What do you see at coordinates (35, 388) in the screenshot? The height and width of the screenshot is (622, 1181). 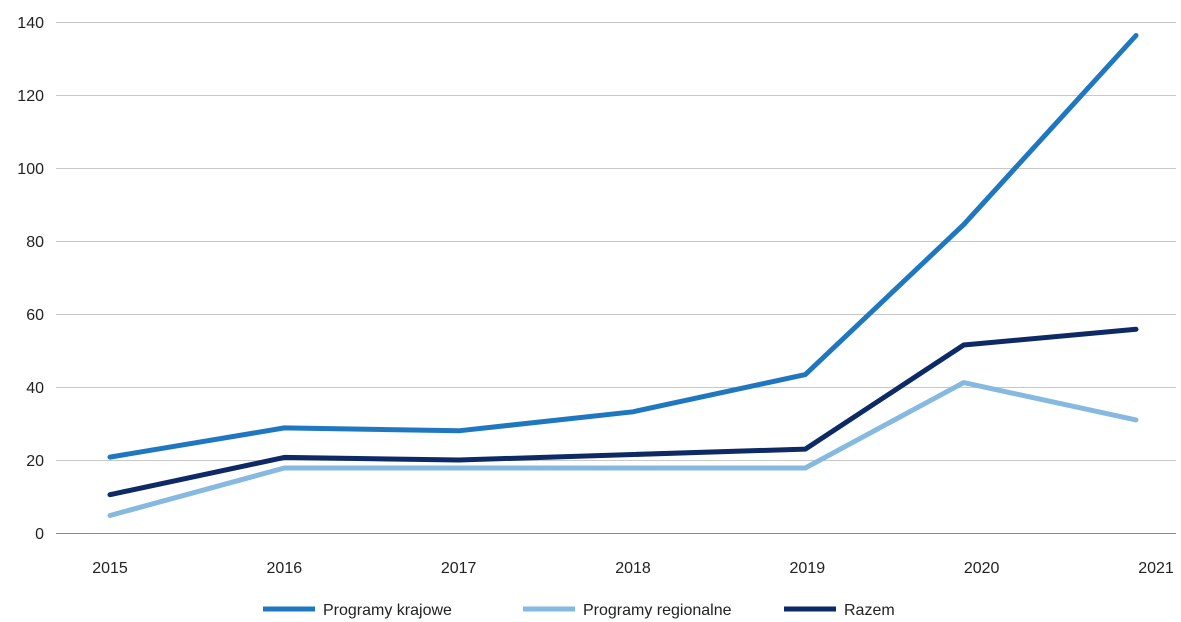 I see `y-tick-label: 40` at bounding box center [35, 388].